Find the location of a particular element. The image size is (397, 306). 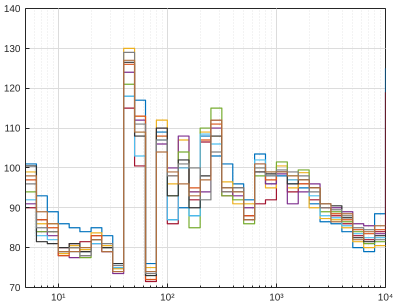

x-tick-label: 10³ is located at coordinates (276, 298).